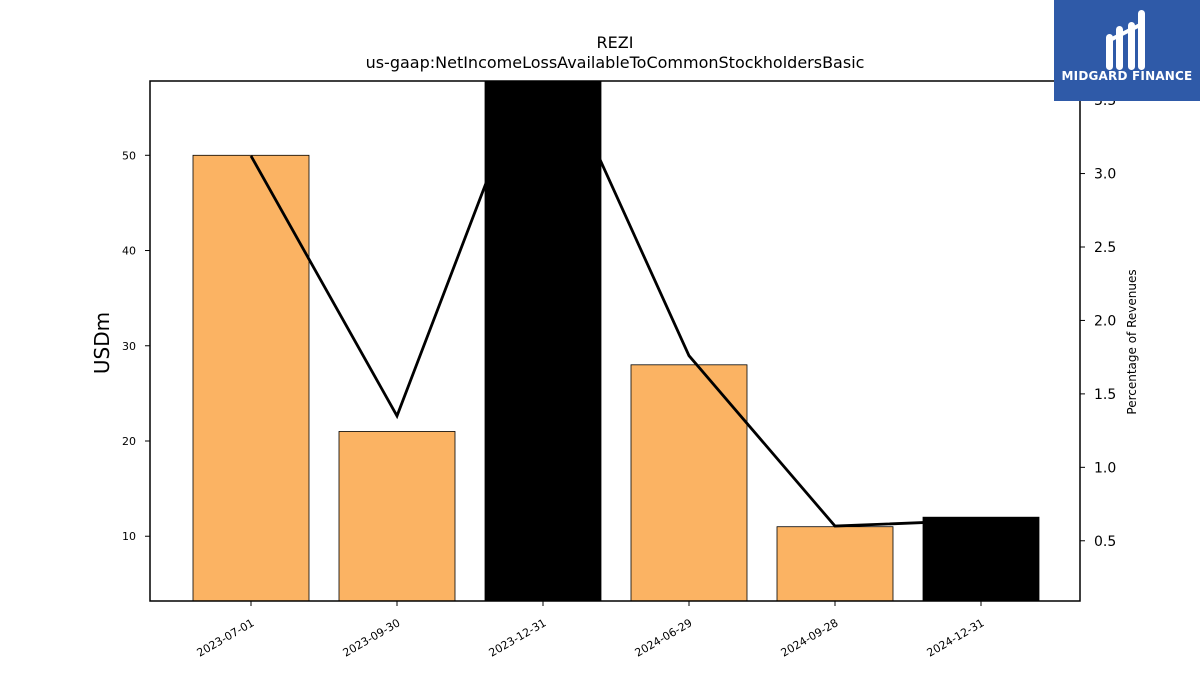 The width and height of the screenshot is (1200, 675). What do you see at coordinates (1132, 341) in the screenshot?
I see `secondary-y-axis-label: Percentage of Revenues` at bounding box center [1132, 341].